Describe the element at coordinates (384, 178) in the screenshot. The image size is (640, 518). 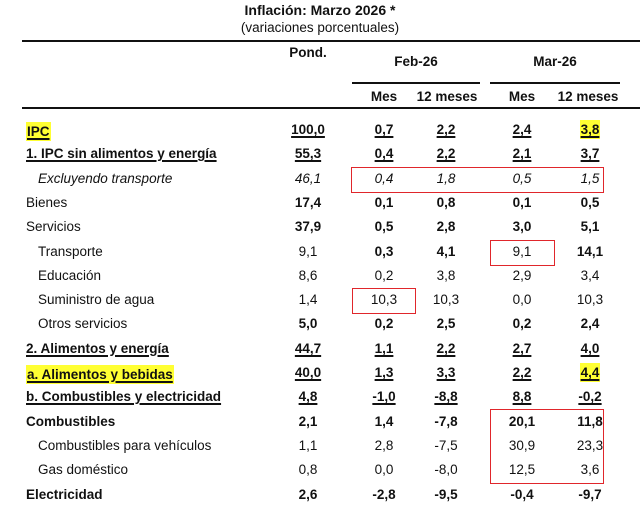
I see `cell-value: 0,4` at that location.